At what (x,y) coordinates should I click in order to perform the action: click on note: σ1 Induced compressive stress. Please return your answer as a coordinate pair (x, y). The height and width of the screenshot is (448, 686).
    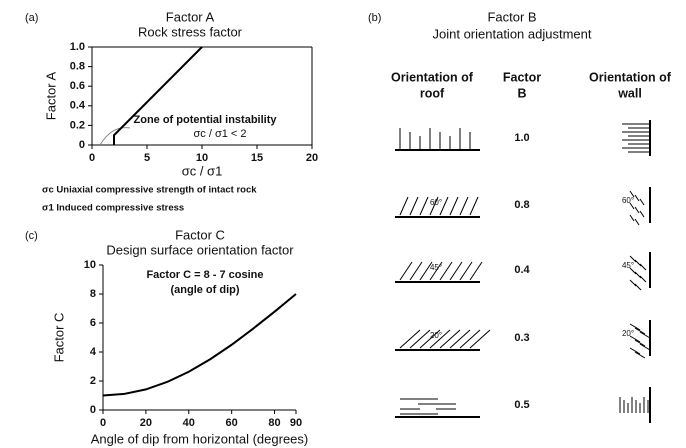
    Looking at the image, I should click on (113, 208).